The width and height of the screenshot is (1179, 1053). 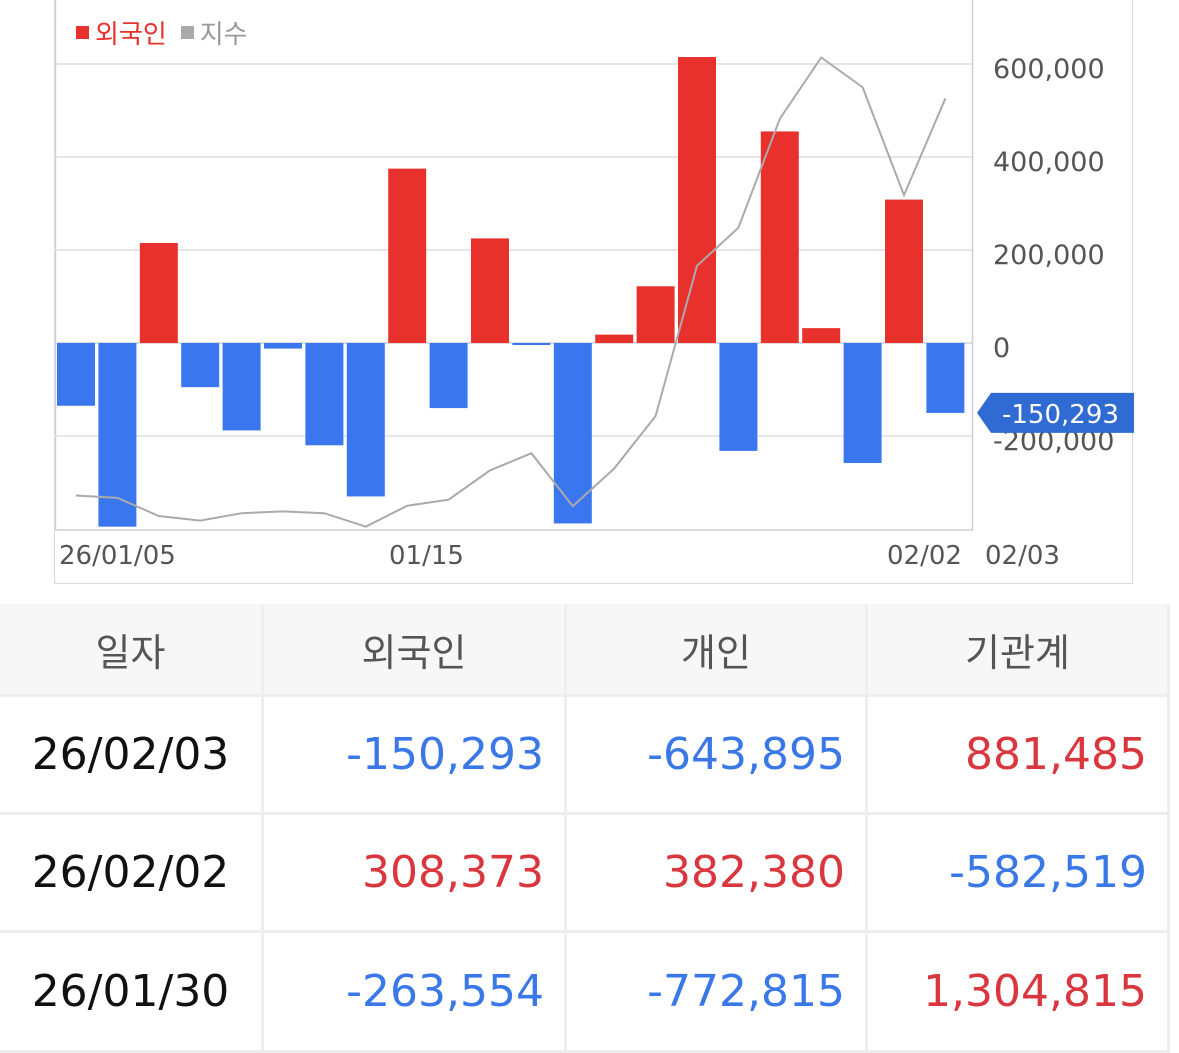 I want to click on x-tick-label: 02/03, so click(x=1022, y=556).